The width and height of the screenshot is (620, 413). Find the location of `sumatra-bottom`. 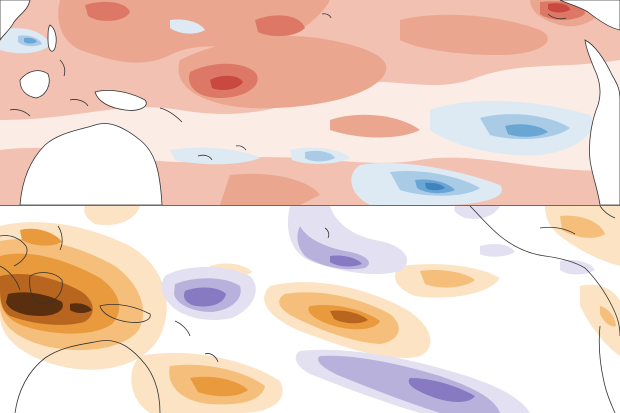

sumatra-bottom is located at coordinates (10, 278).